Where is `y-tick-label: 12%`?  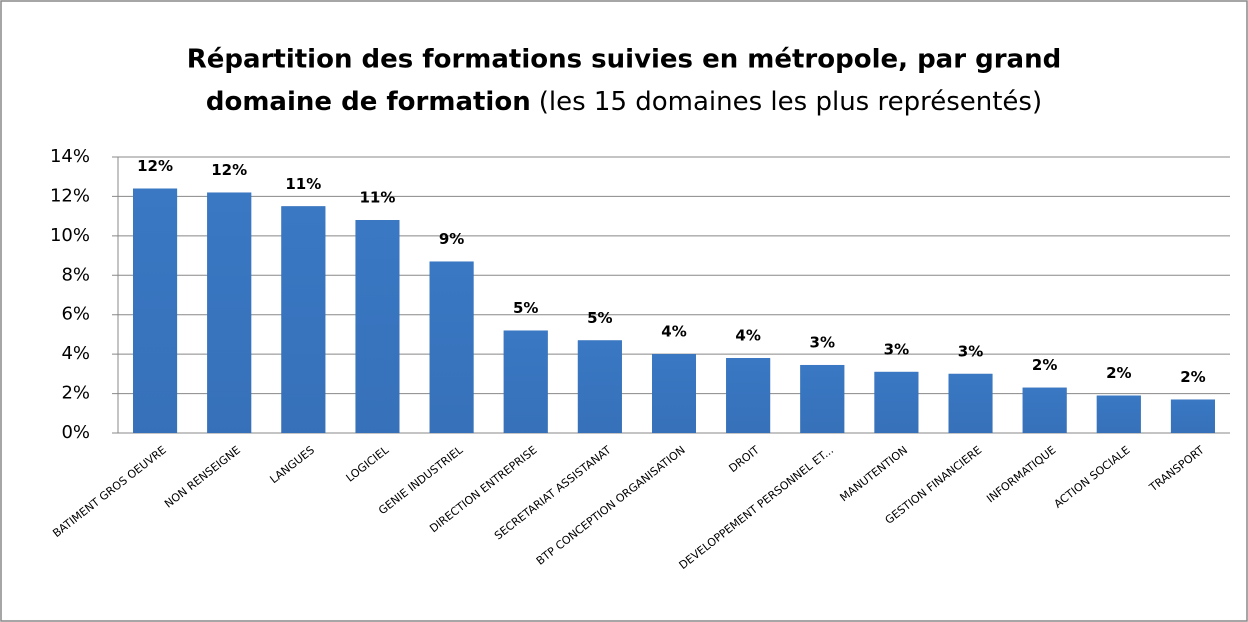
y-tick-label: 12% is located at coordinates (70, 195).